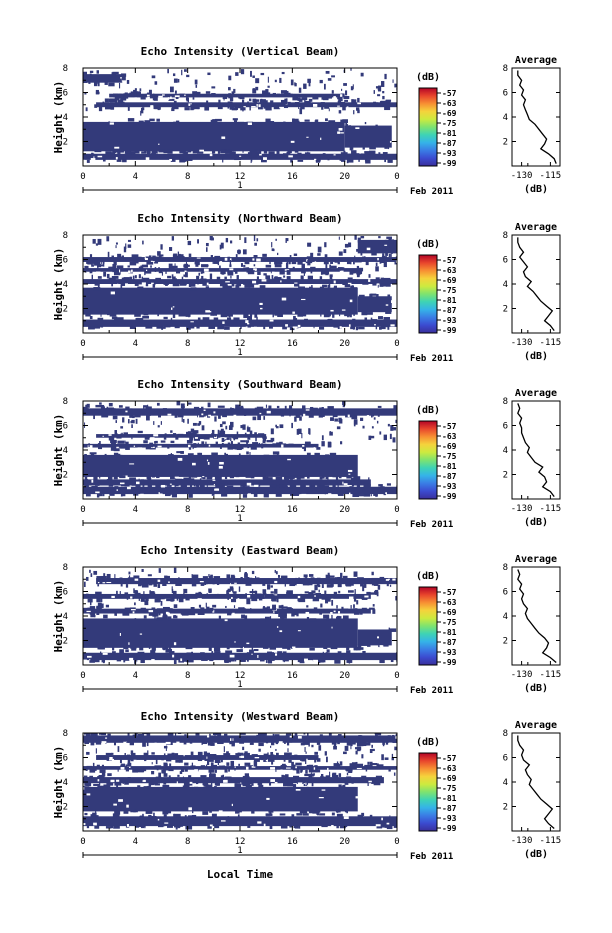 This screenshot has height=933, width=612. Describe the element at coordinates (431, 857) in the screenshot. I see `date-label: Feb 2011` at that location.